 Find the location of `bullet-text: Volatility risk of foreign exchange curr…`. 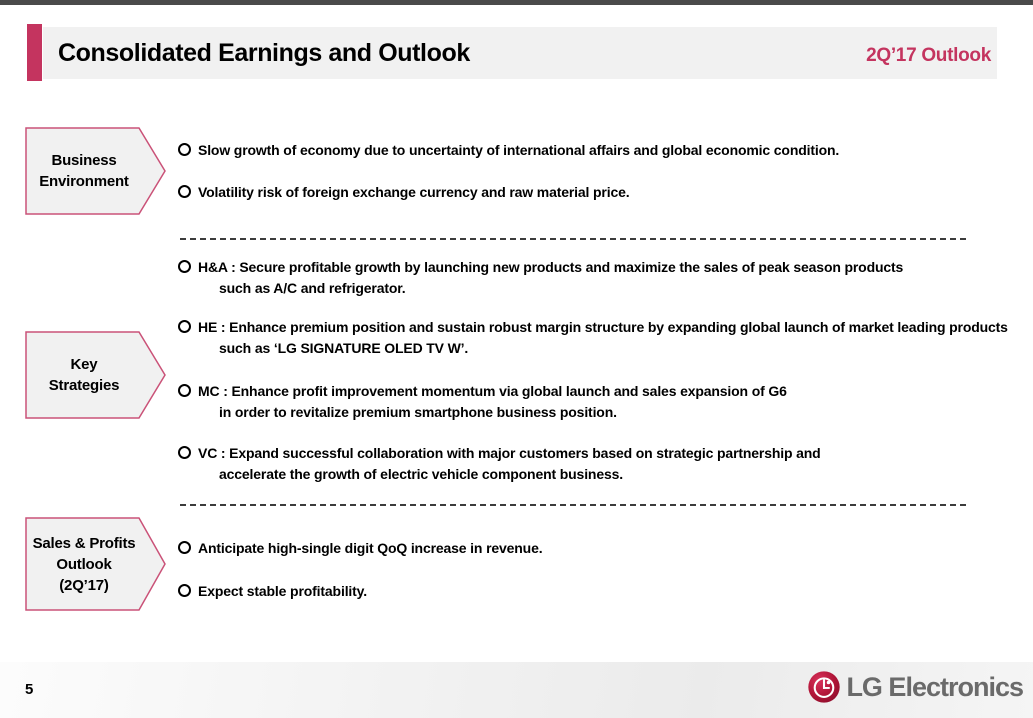

bullet-text: Volatility risk of foreign exchange curr… is located at coordinates (414, 192).